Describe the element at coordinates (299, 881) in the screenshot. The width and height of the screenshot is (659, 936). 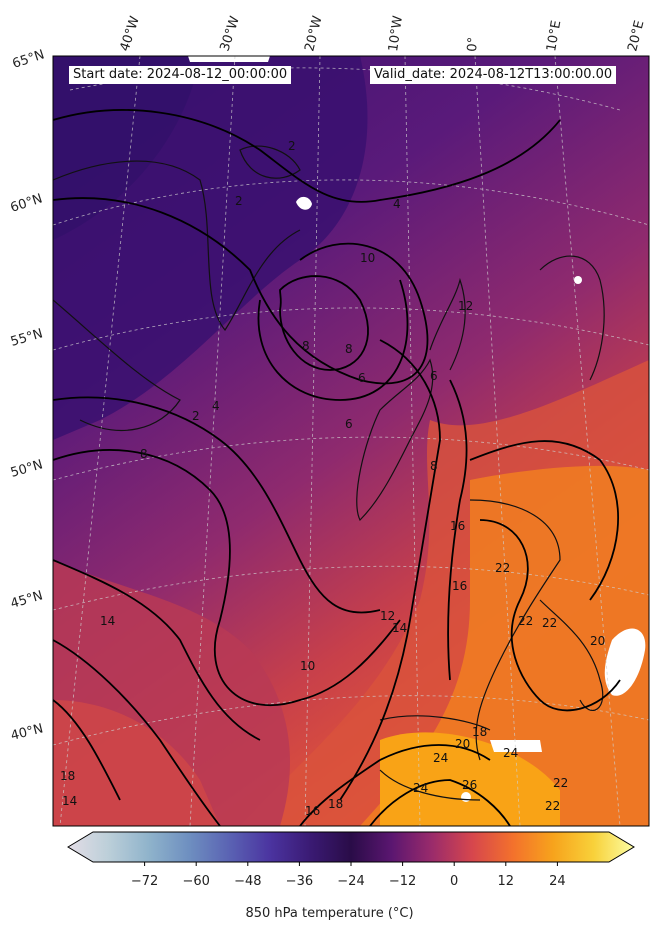
I see `colorbar-tick-label: −36` at that location.